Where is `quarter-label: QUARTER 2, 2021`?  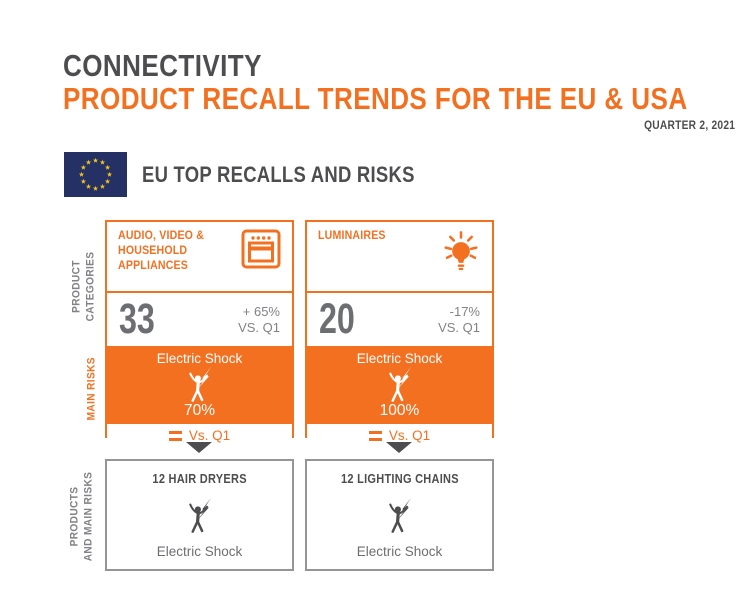 quarter-label: QUARTER 2, 2021 is located at coordinates (689, 125).